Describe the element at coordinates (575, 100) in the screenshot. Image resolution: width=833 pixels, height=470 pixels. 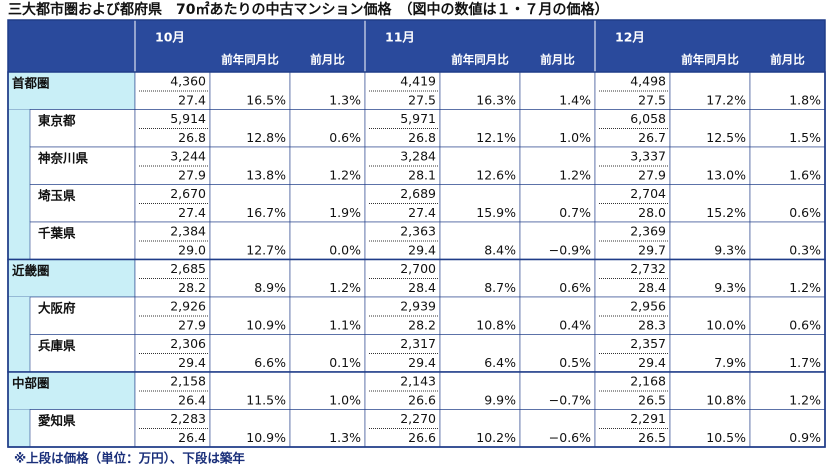
I see `mom: 1.4%` at that location.